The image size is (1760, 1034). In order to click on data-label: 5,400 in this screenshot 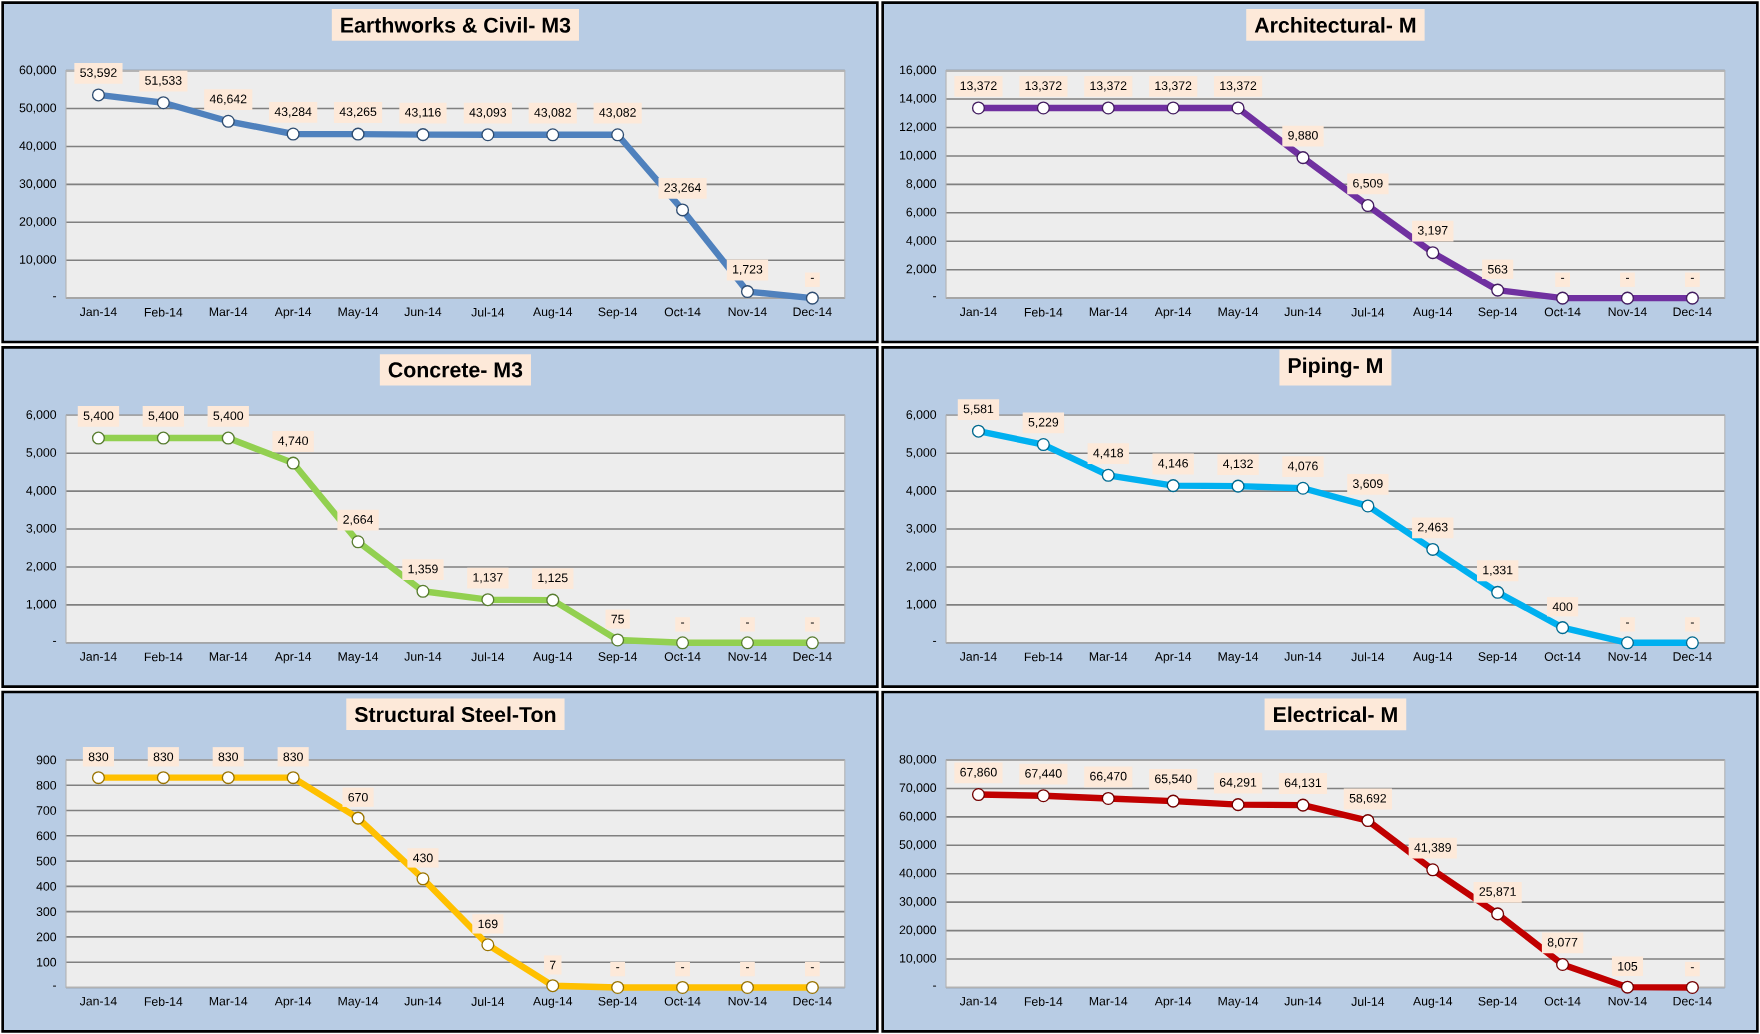, I will do `click(98, 416)`.